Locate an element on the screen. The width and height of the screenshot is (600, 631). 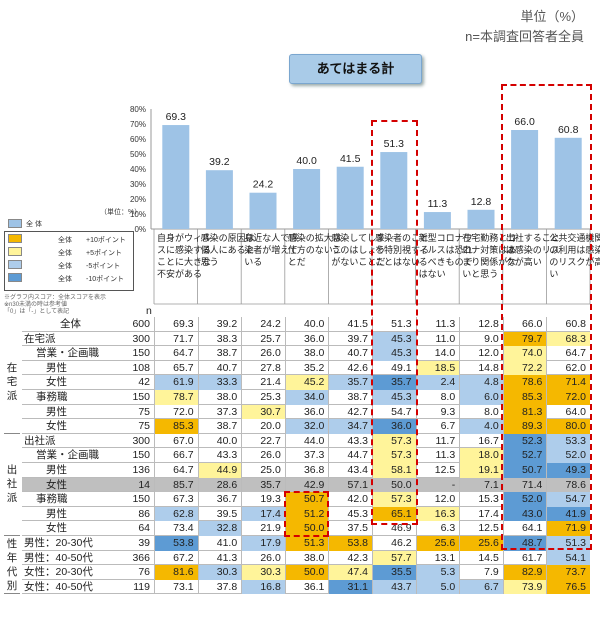
table-cell: 35.5 is located at coordinates (394, 572).